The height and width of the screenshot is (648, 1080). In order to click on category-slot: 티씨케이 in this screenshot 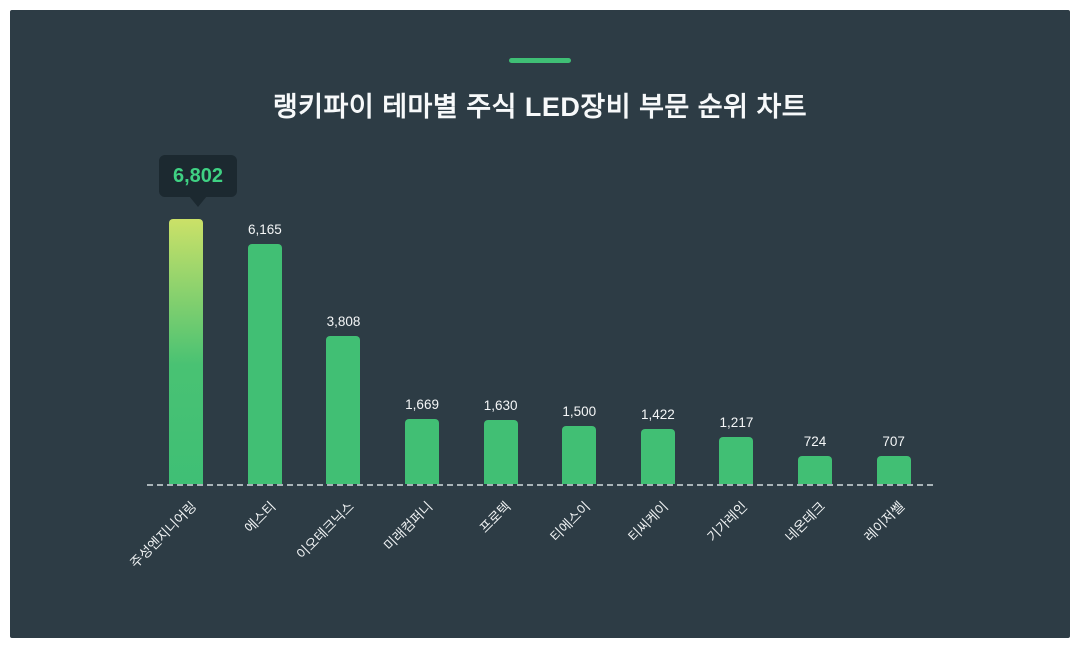, I will do `click(658, 543)`.